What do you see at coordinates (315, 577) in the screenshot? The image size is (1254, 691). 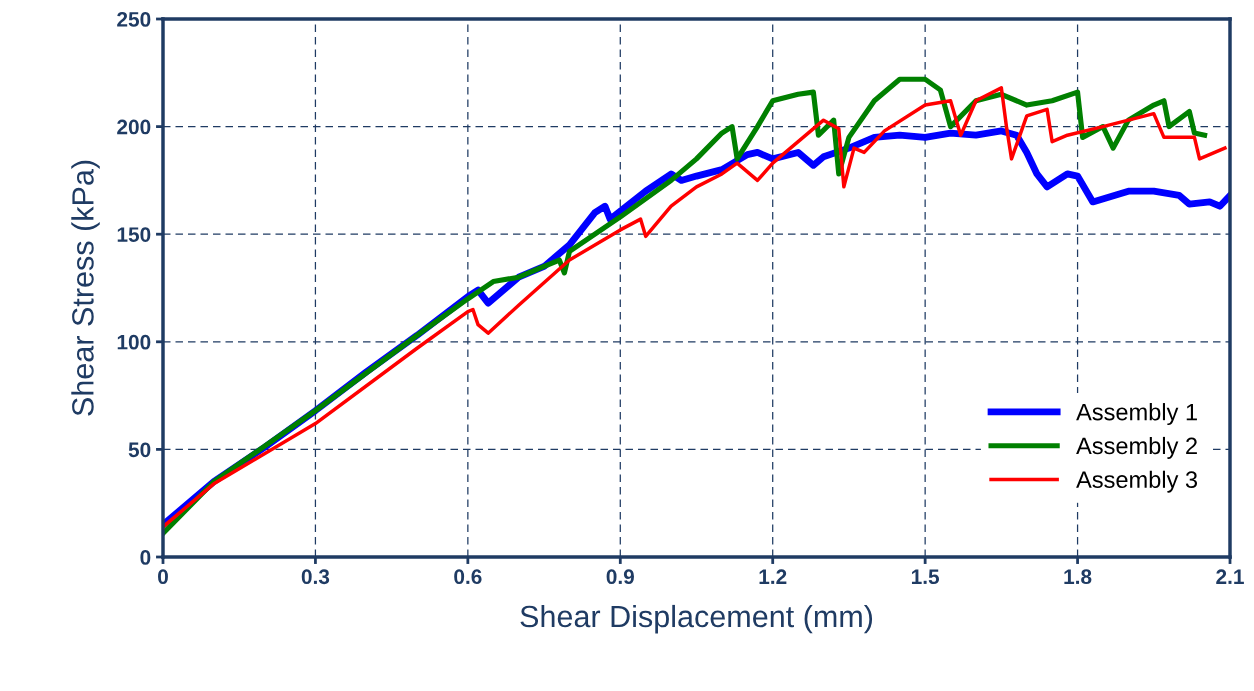 I see `x-tick-label: 0.3` at bounding box center [315, 577].